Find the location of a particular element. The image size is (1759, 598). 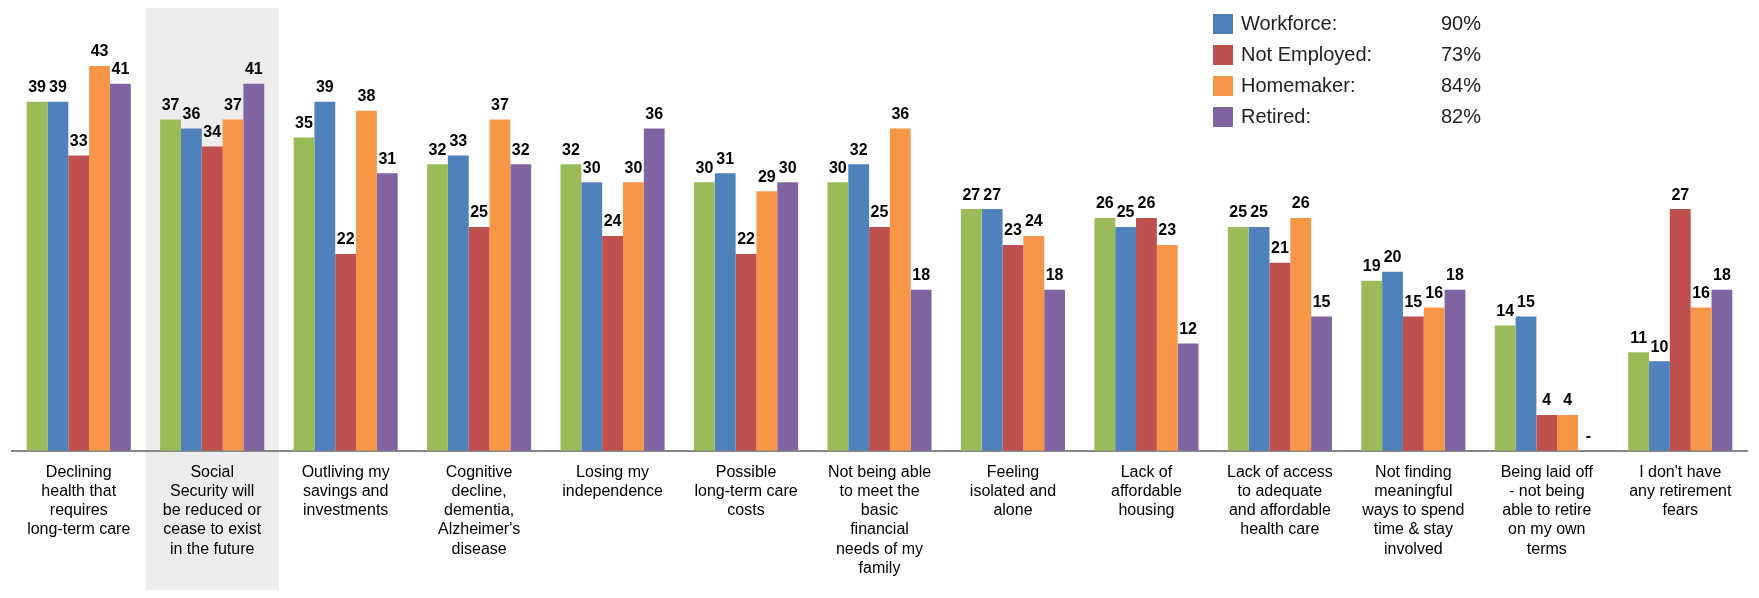

x-tick-label: Outliving my savings and investments is located at coordinates (345, 490).